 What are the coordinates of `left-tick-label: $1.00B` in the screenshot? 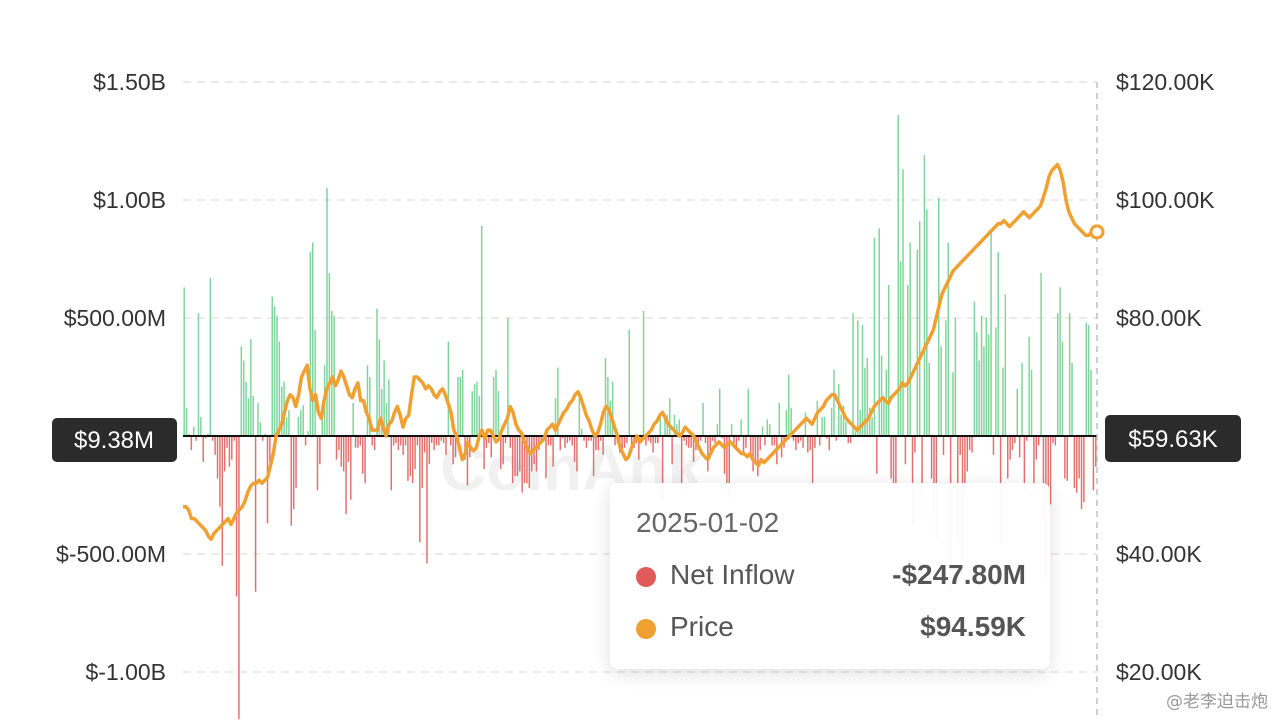 It's located at (129, 200).